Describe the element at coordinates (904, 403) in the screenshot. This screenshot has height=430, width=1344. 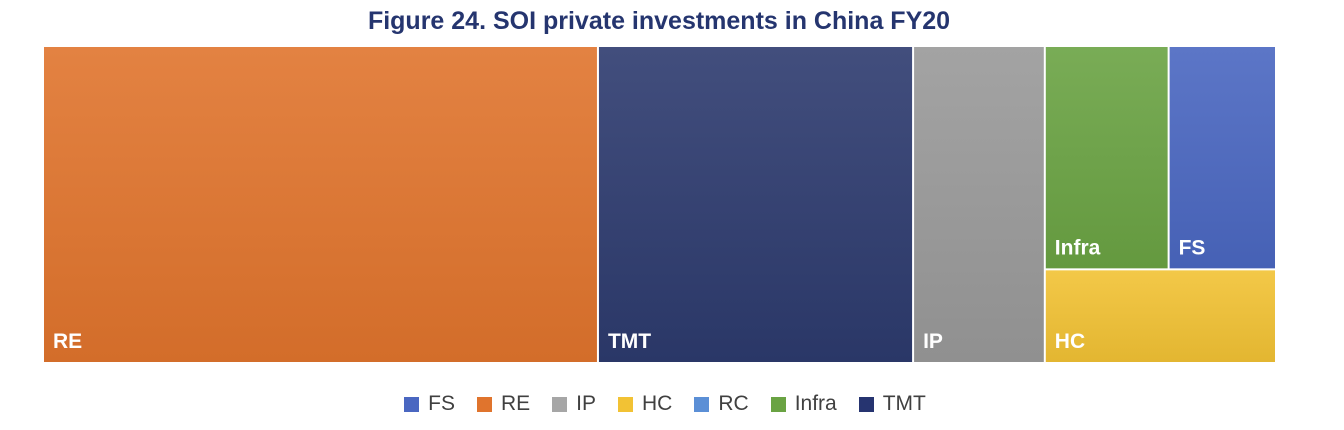
I see `legend-label: TMT` at that location.